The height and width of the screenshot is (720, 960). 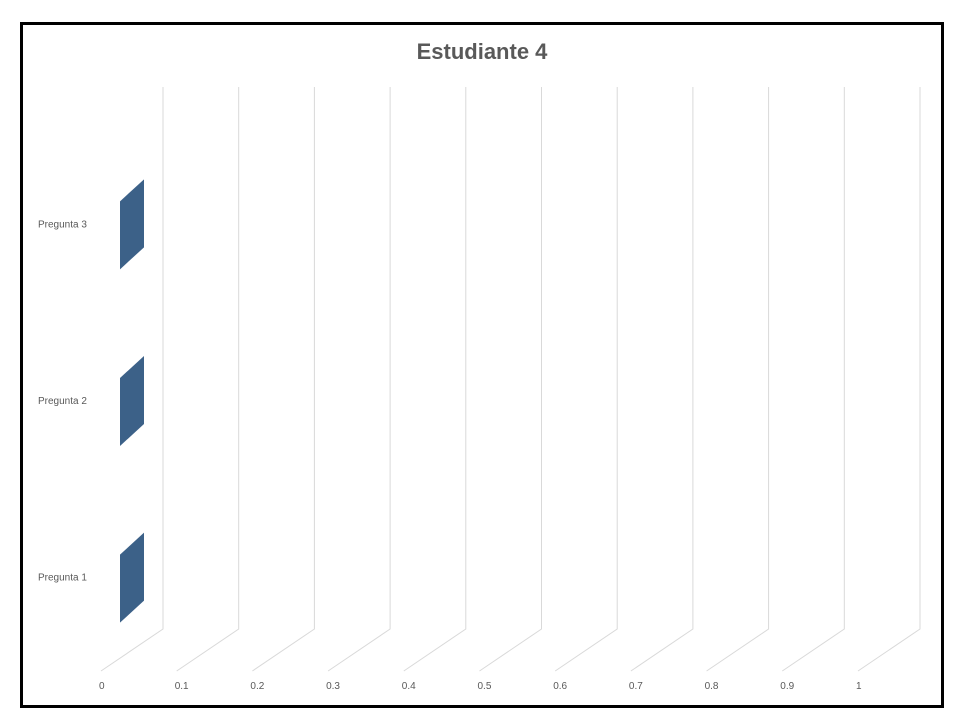 What do you see at coordinates (482, 51) in the screenshot?
I see `chart-title: Estudiante 4` at bounding box center [482, 51].